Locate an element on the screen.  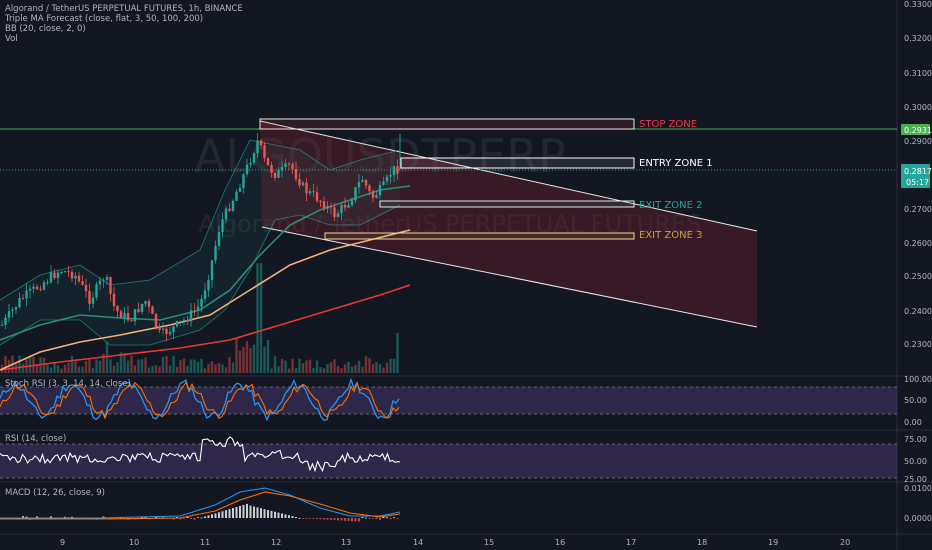
rsi-tick: 75.00 is located at coordinates (915, 439).